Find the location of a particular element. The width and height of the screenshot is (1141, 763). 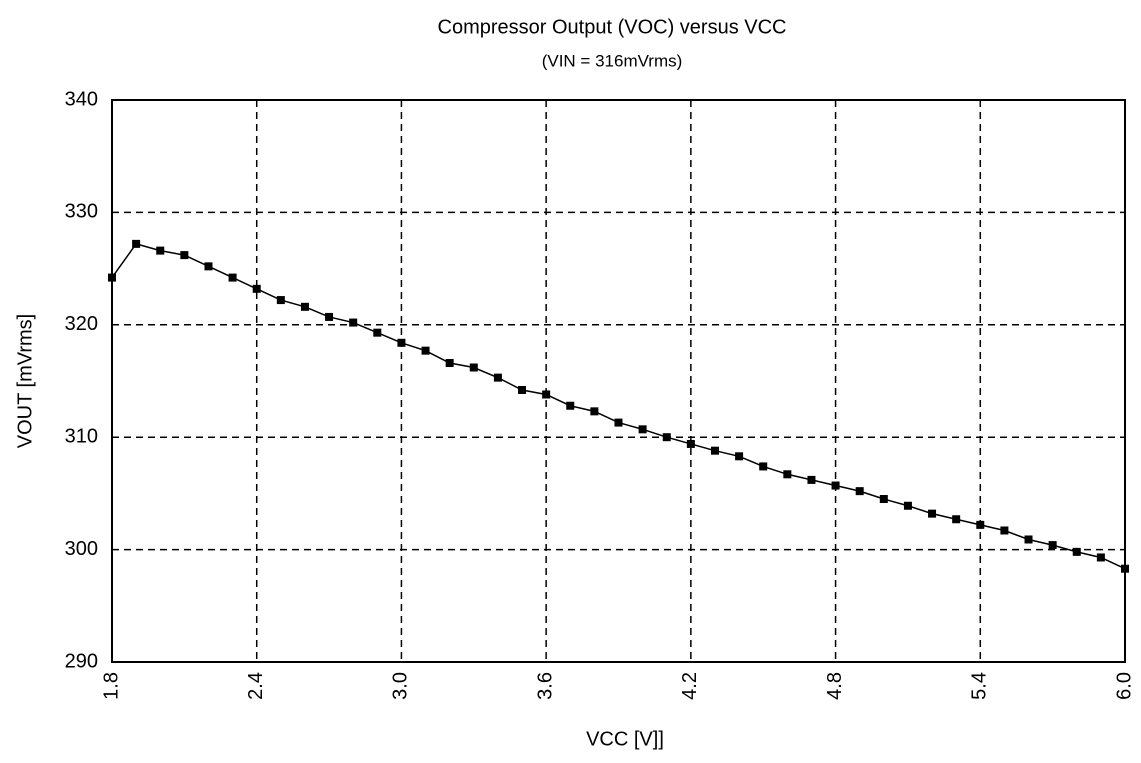

y-tick-label: 320 is located at coordinates (81, 324).